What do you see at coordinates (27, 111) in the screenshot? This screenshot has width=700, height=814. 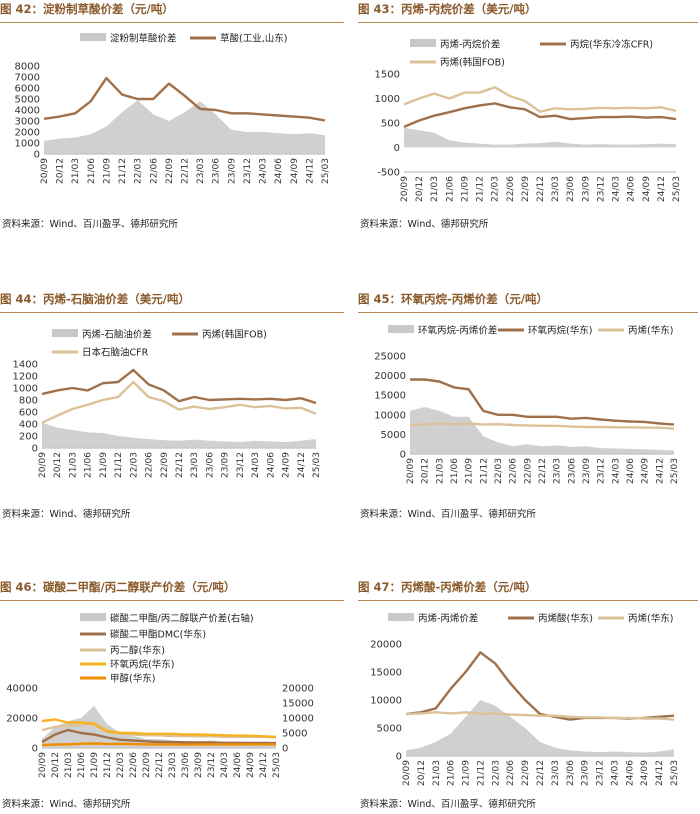 I see `y-tick-label: 4000` at bounding box center [27, 111].